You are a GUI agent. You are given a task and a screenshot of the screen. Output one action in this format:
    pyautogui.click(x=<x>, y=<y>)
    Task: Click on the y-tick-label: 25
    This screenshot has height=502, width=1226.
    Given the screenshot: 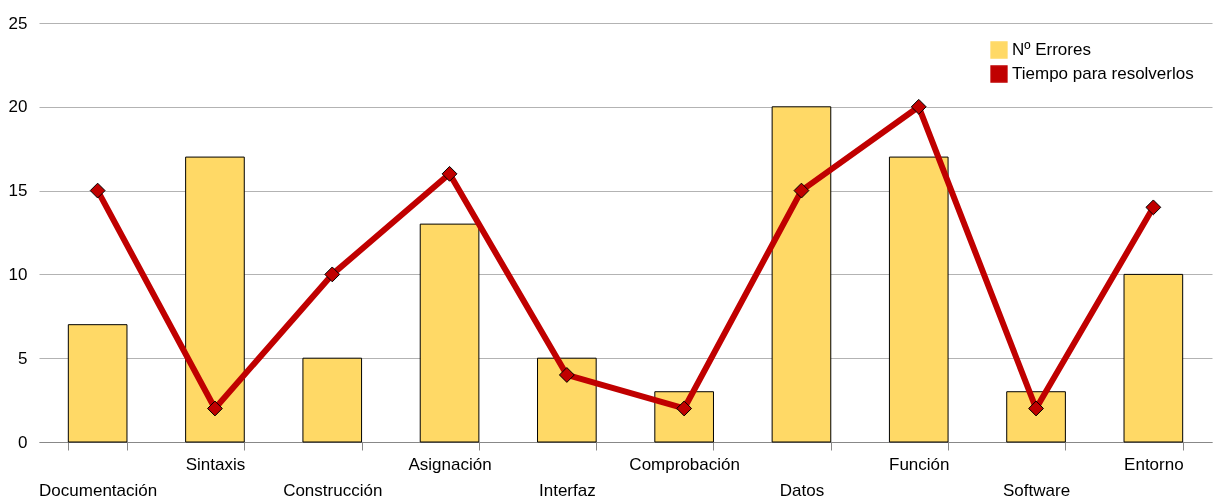 What is the action you would take?
    pyautogui.click(x=18, y=23)
    